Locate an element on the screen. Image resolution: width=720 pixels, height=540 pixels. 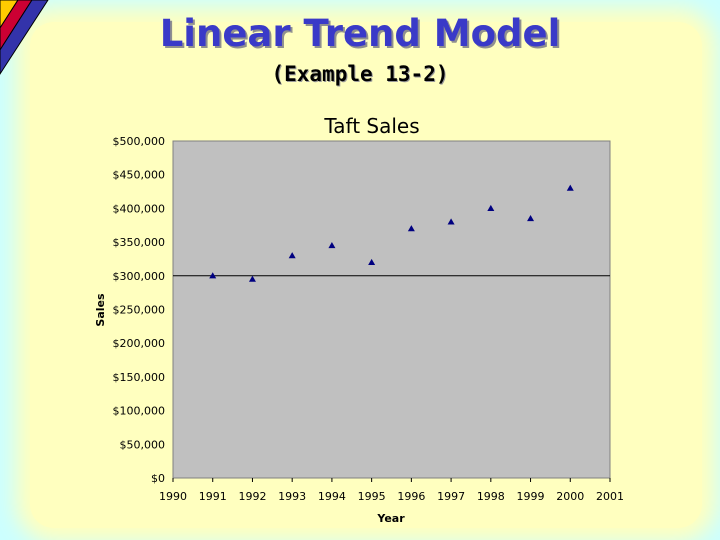
x-axis-label: Year is located at coordinates (390, 518).